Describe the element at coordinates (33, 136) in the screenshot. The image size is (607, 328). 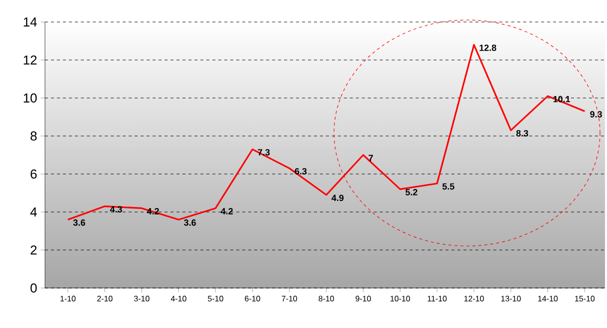
I see `y-tick-label: 8` at that location.